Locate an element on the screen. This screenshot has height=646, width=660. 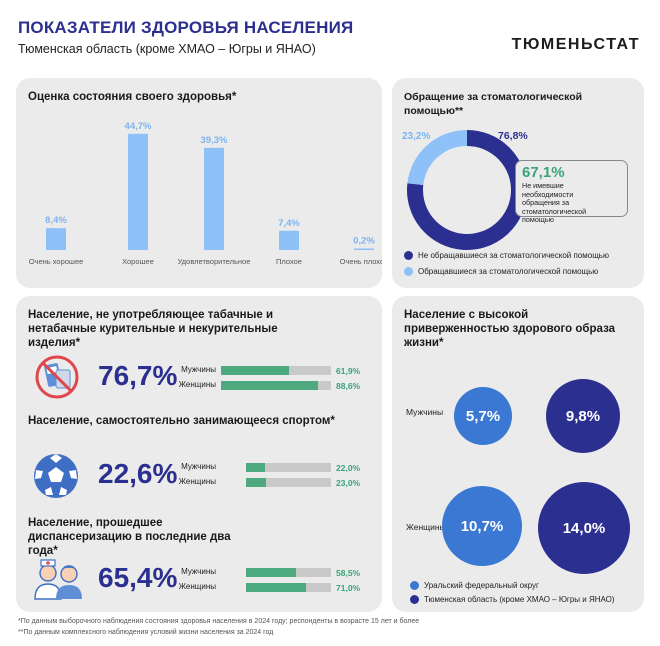
medical-staff-icon is located at coordinates (58, 578).